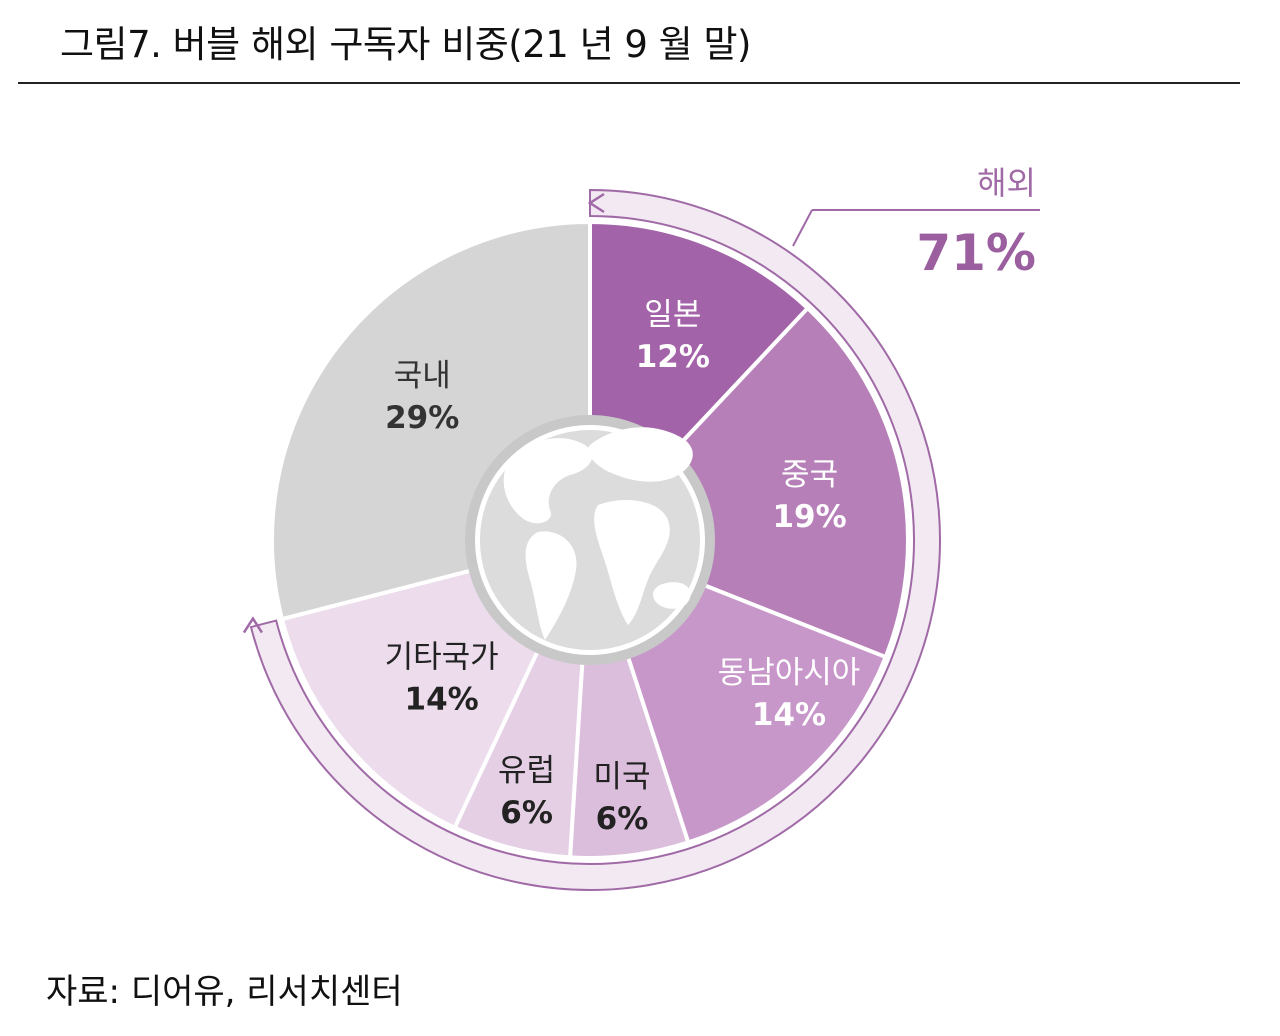 The width and height of the screenshot is (1280, 1036). What do you see at coordinates (1006, 183) in the screenshot?
I see `overseas-name: 해외` at bounding box center [1006, 183].